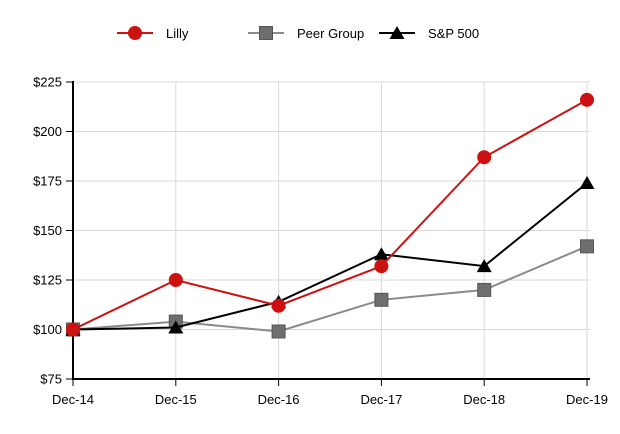  I want to click on legend-label-s-p-500: S&P 500, so click(453, 33).